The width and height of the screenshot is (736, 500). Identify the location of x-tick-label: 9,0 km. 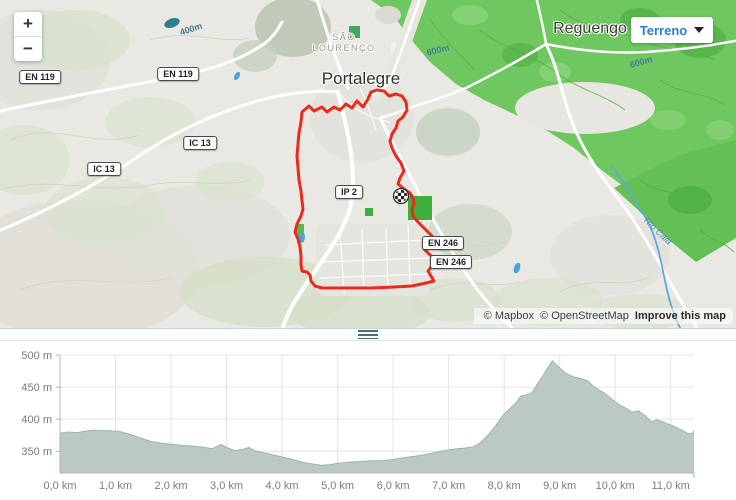
(559, 486).